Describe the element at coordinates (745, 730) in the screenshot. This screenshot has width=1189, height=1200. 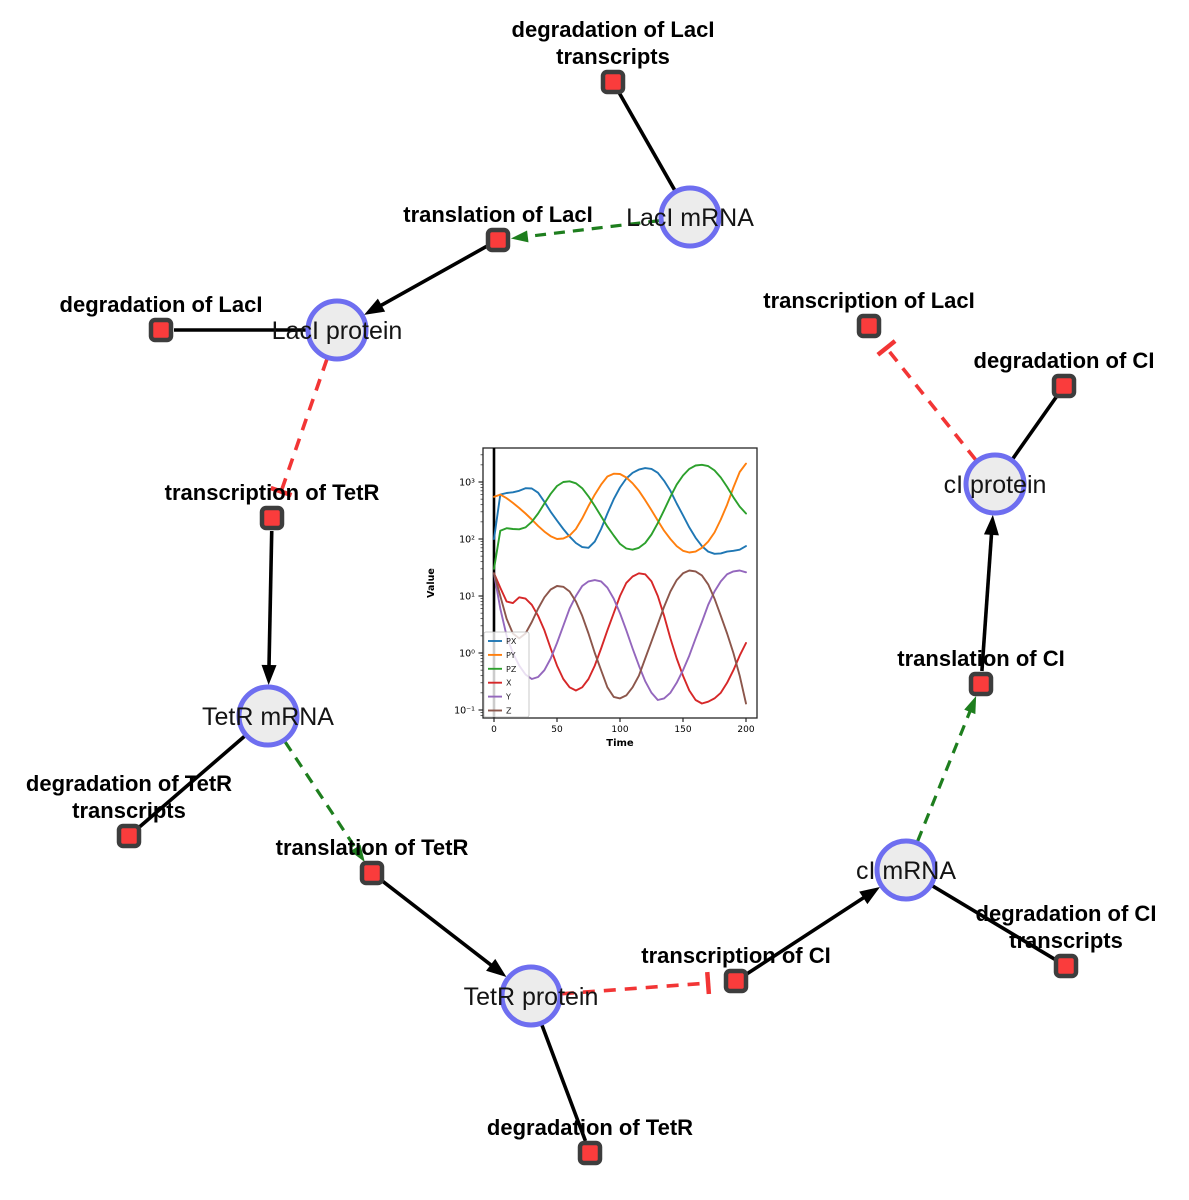
I see `x-tick-label: 200` at that location.